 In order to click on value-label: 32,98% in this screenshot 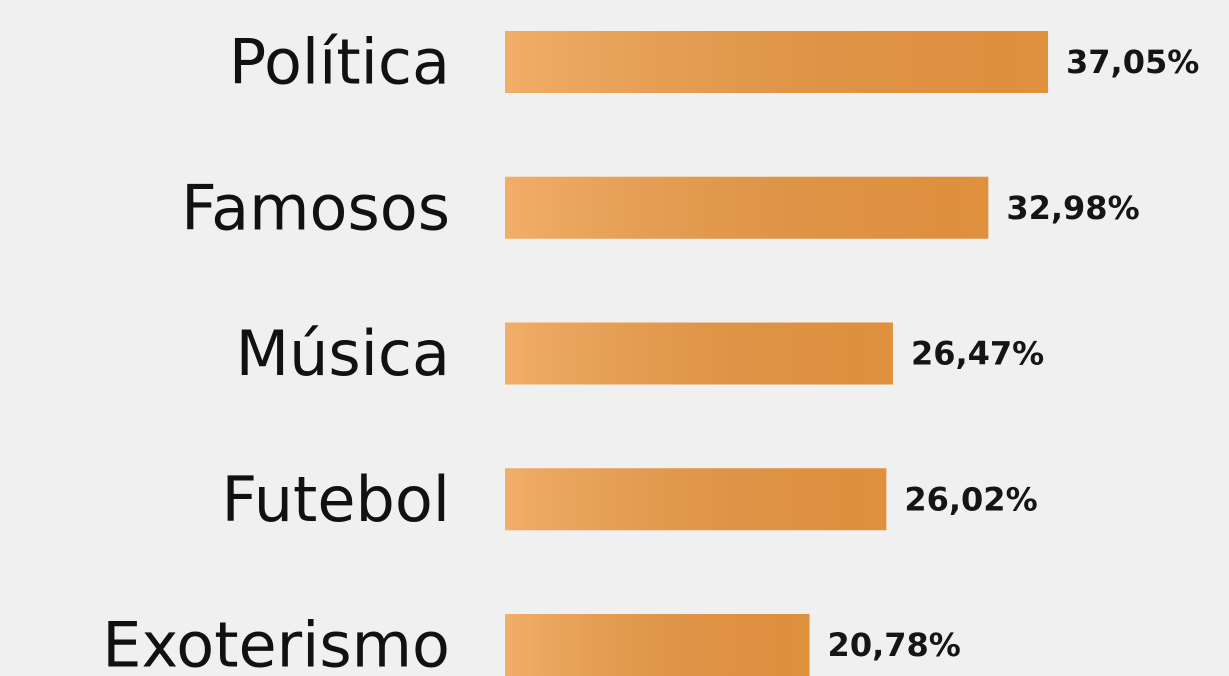, I will do `click(1072, 208)`.